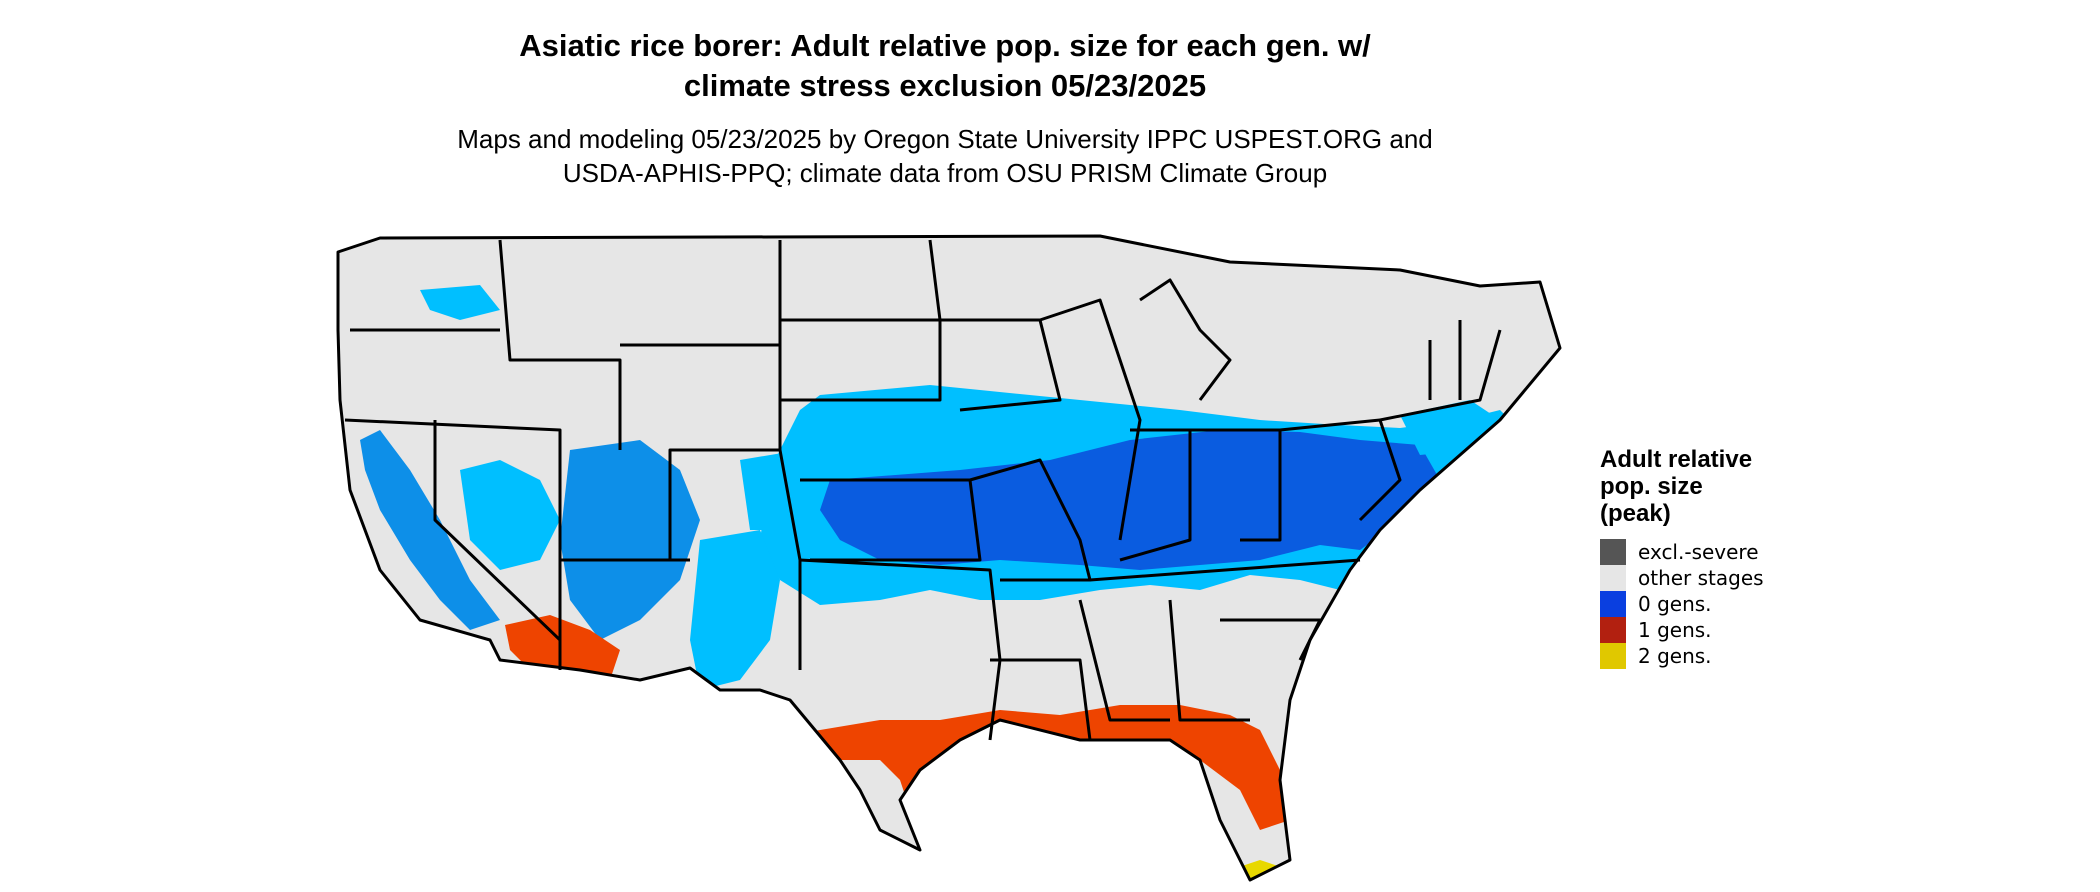 The width and height of the screenshot is (2100, 892). What do you see at coordinates (1613, 630) in the screenshot?
I see `legend-swatch-1-gens` at bounding box center [1613, 630].